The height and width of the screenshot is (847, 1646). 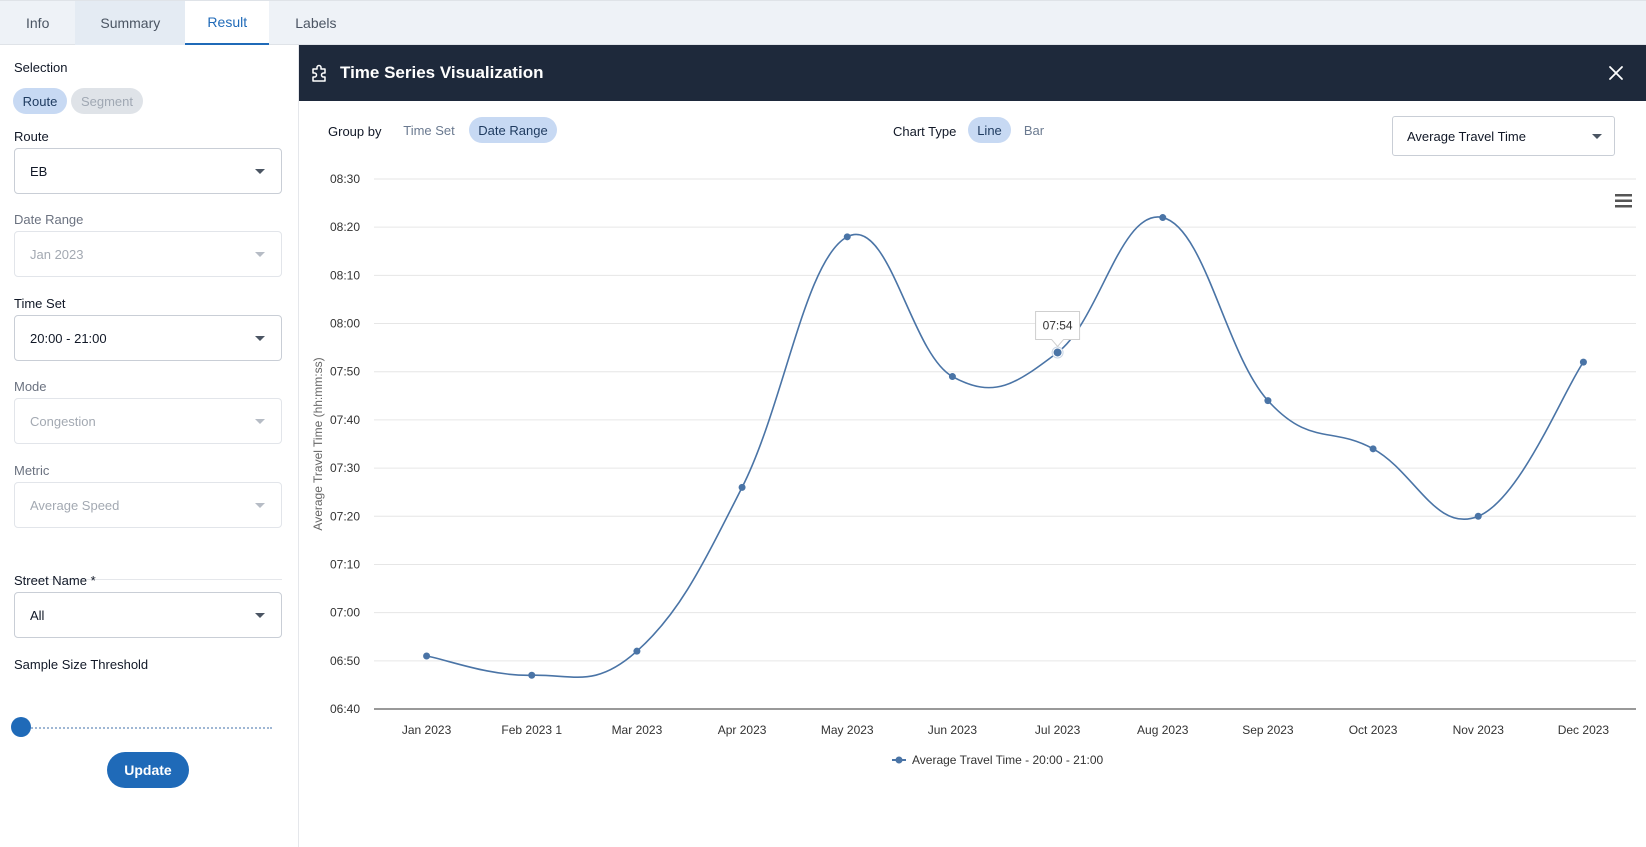 I want to click on street-name-select: All, so click(x=148, y=615).